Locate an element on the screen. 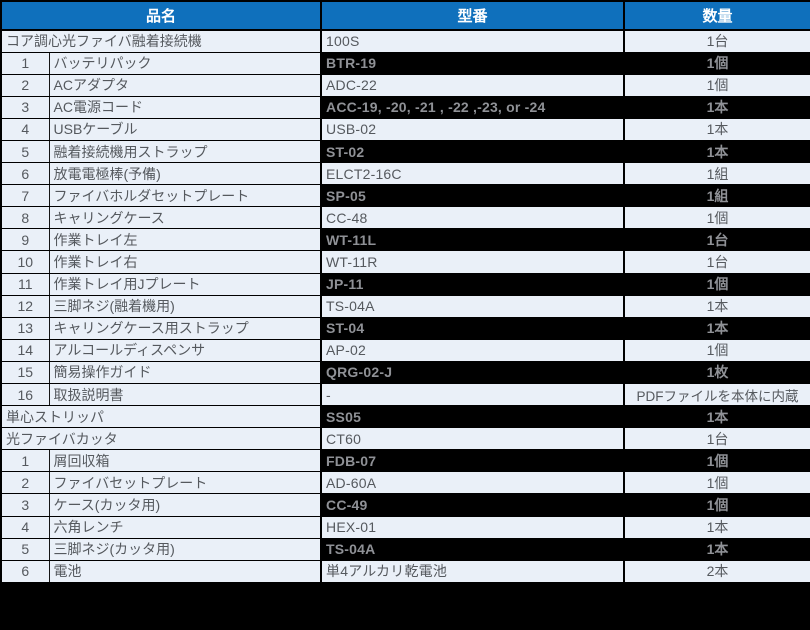 The width and height of the screenshot is (810, 630). row-number-cell: 16 is located at coordinates (25, 394).